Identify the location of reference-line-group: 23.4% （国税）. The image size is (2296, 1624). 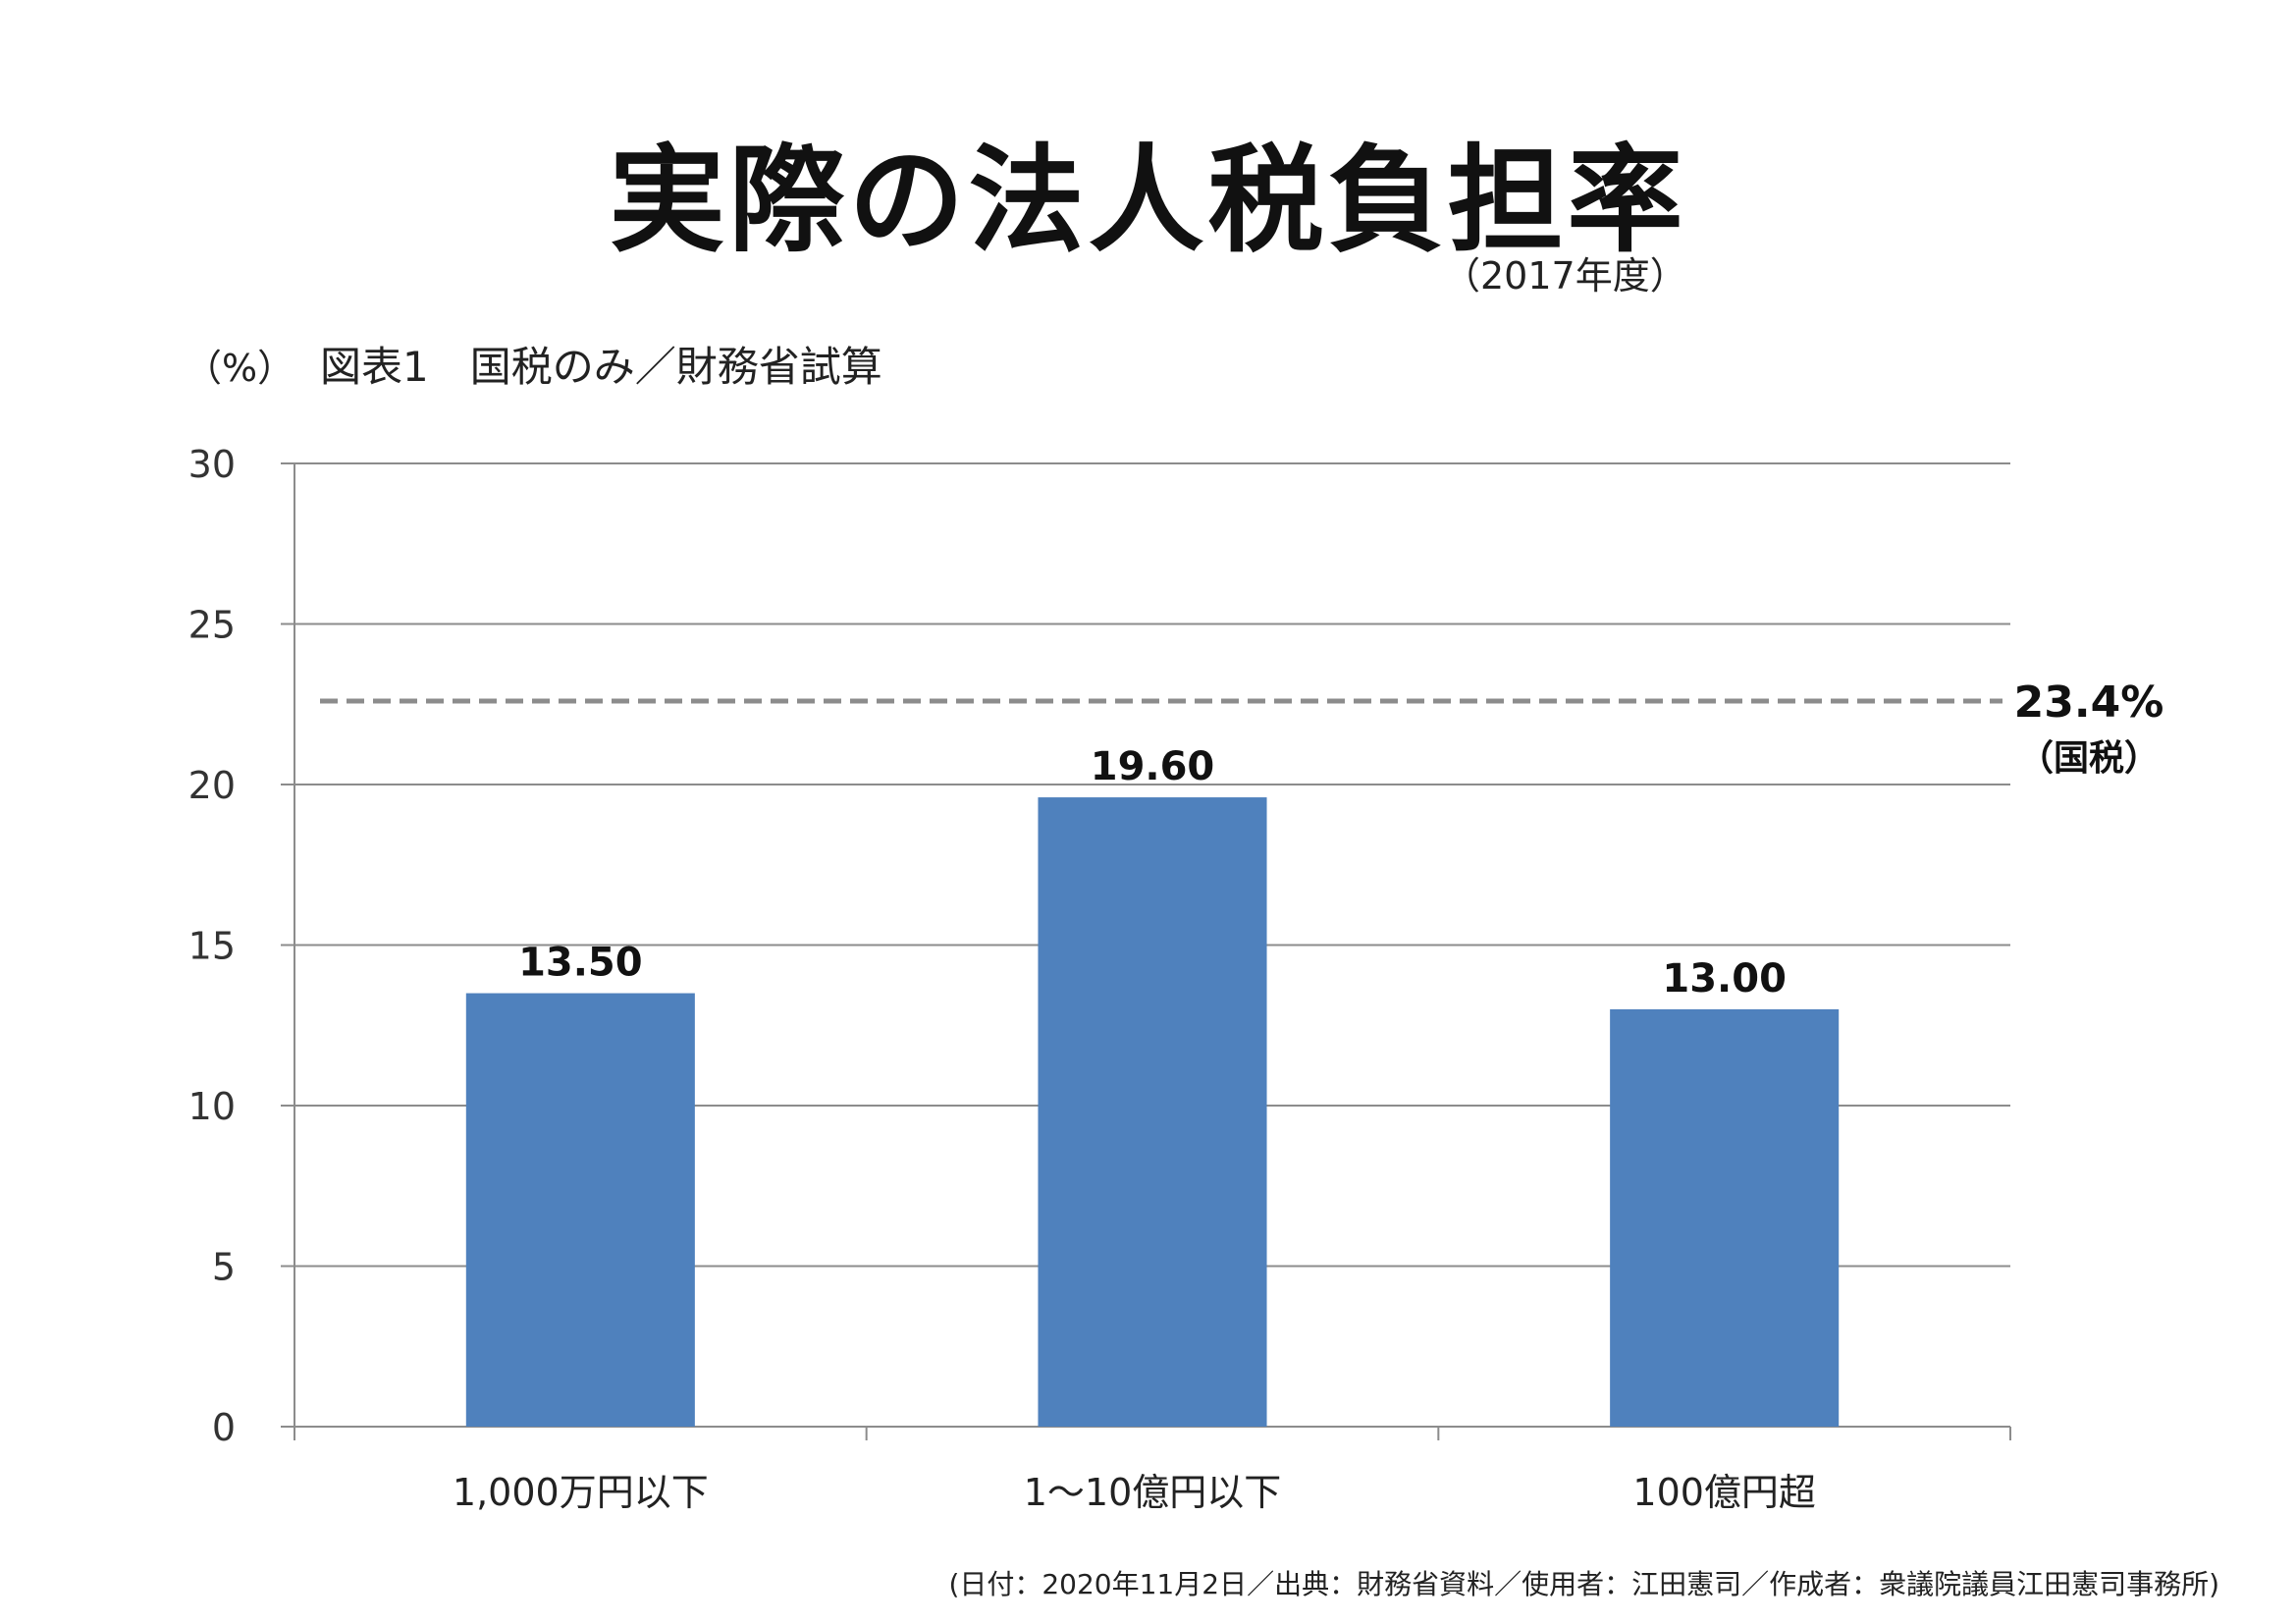
(1241, 728).